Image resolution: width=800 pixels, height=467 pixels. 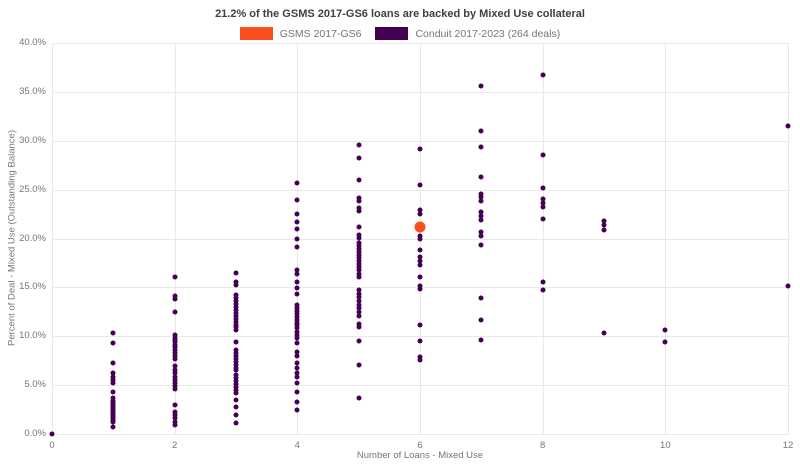 What do you see at coordinates (420, 227) in the screenshot?
I see `gsms-data-point` at bounding box center [420, 227].